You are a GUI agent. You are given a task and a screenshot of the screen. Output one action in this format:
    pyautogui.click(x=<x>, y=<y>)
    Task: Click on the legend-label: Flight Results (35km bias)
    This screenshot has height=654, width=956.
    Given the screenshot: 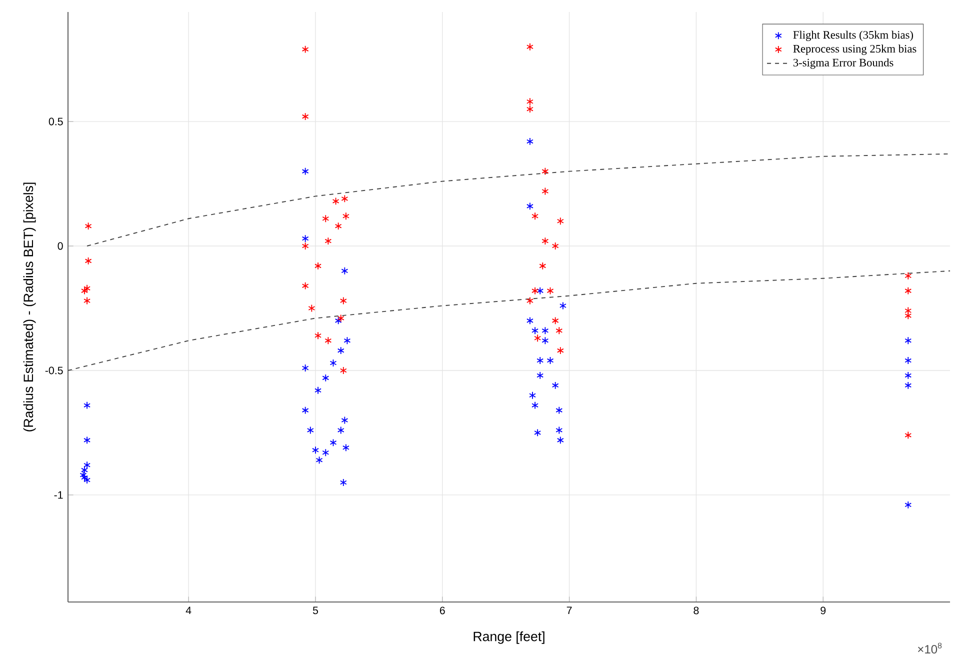 What is the action you would take?
    pyautogui.click(x=853, y=36)
    